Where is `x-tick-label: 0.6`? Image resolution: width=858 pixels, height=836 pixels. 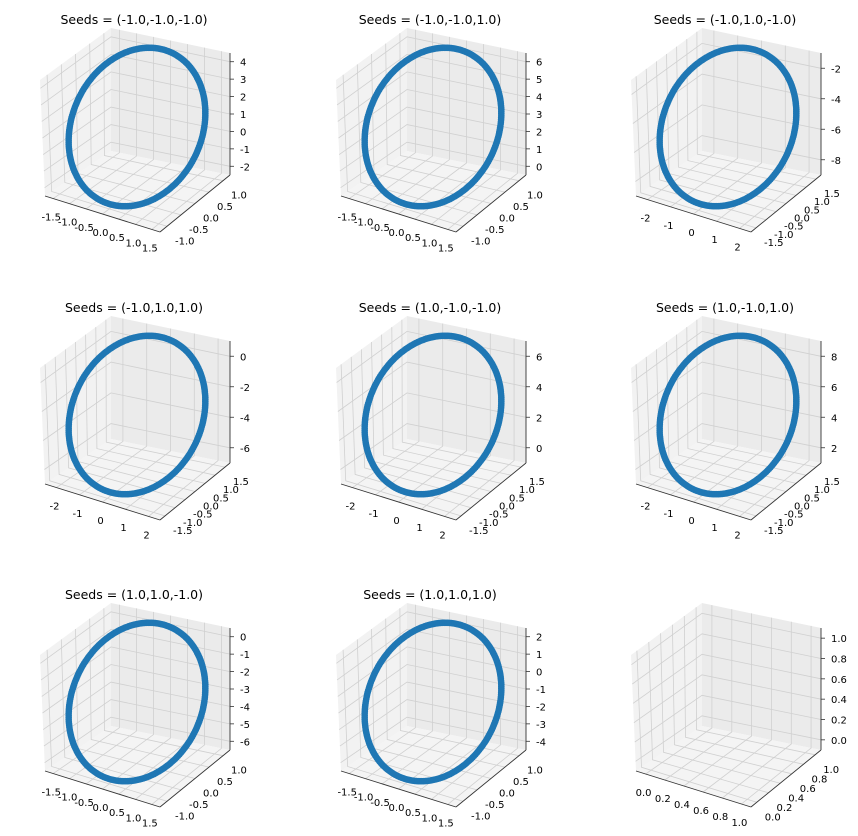
x-tick-label: 0.6 is located at coordinates (701, 811).